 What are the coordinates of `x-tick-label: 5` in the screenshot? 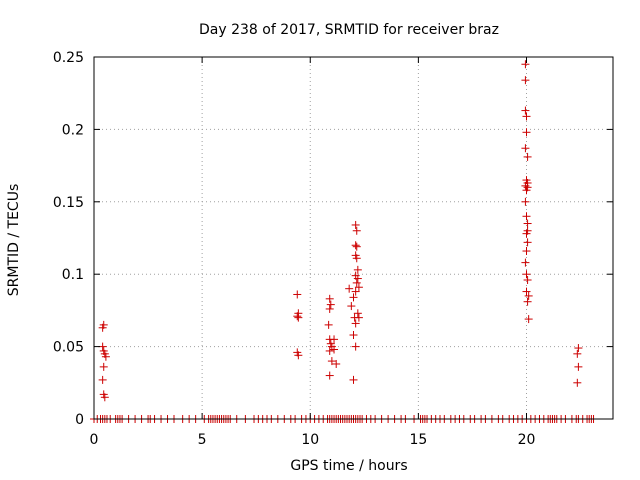 It's located at (202, 440).